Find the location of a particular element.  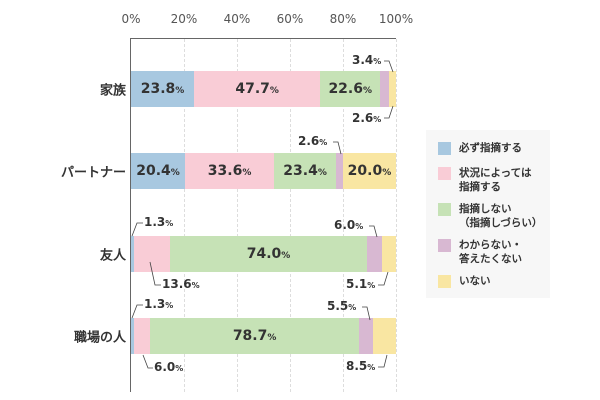

legend-item-situational: 状況によっては 指摘する is located at coordinates (484, 180).